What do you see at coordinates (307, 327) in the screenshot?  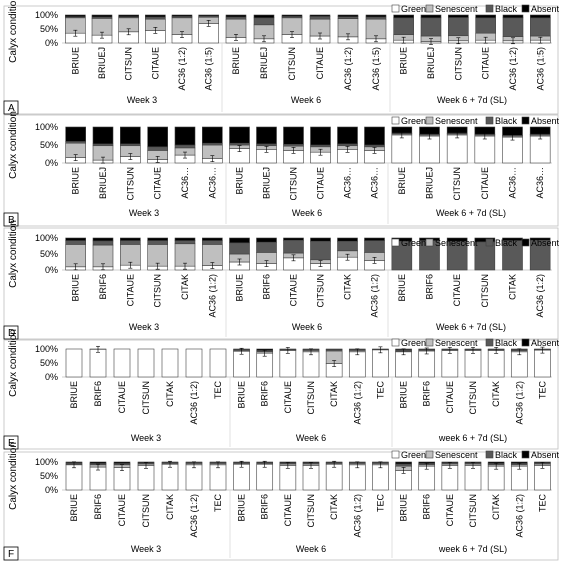 I see `group-label: Week 6` at bounding box center [307, 327].